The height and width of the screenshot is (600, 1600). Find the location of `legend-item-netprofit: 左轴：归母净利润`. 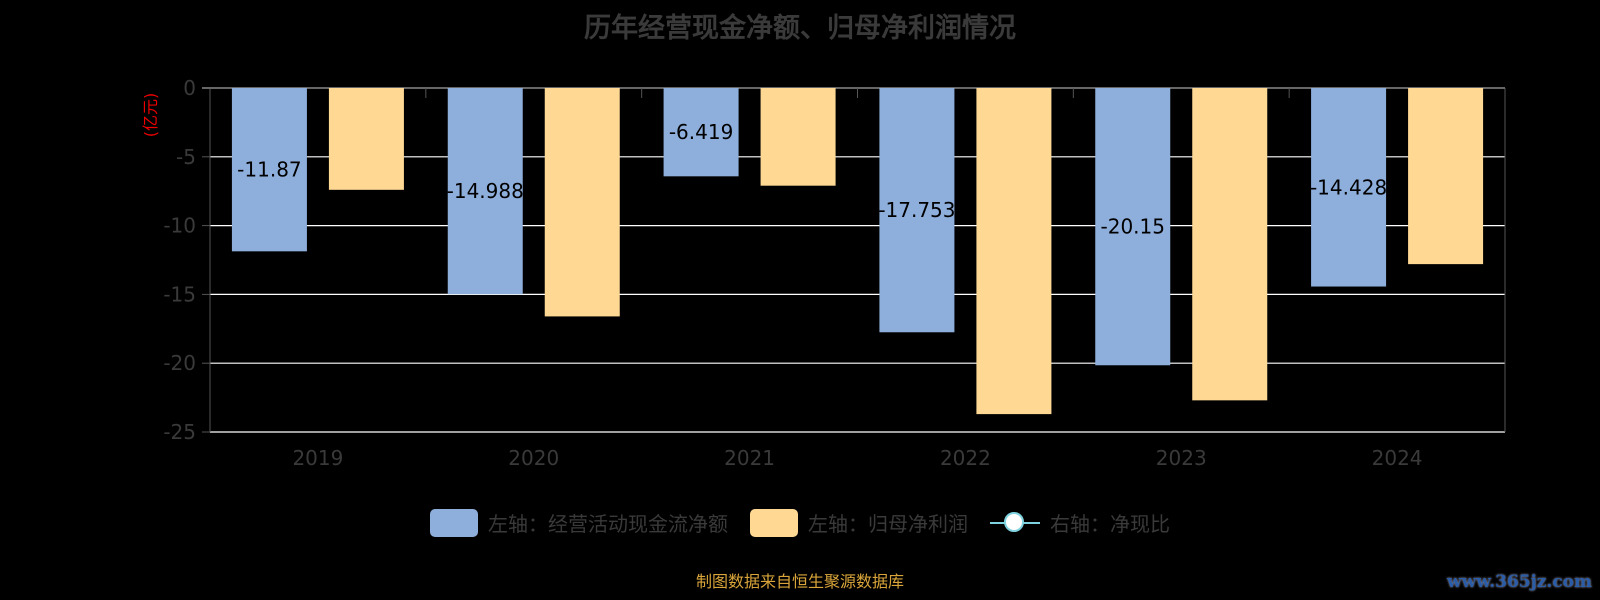

legend-item-netprofit: 左轴：归母净利润 is located at coordinates (859, 522).